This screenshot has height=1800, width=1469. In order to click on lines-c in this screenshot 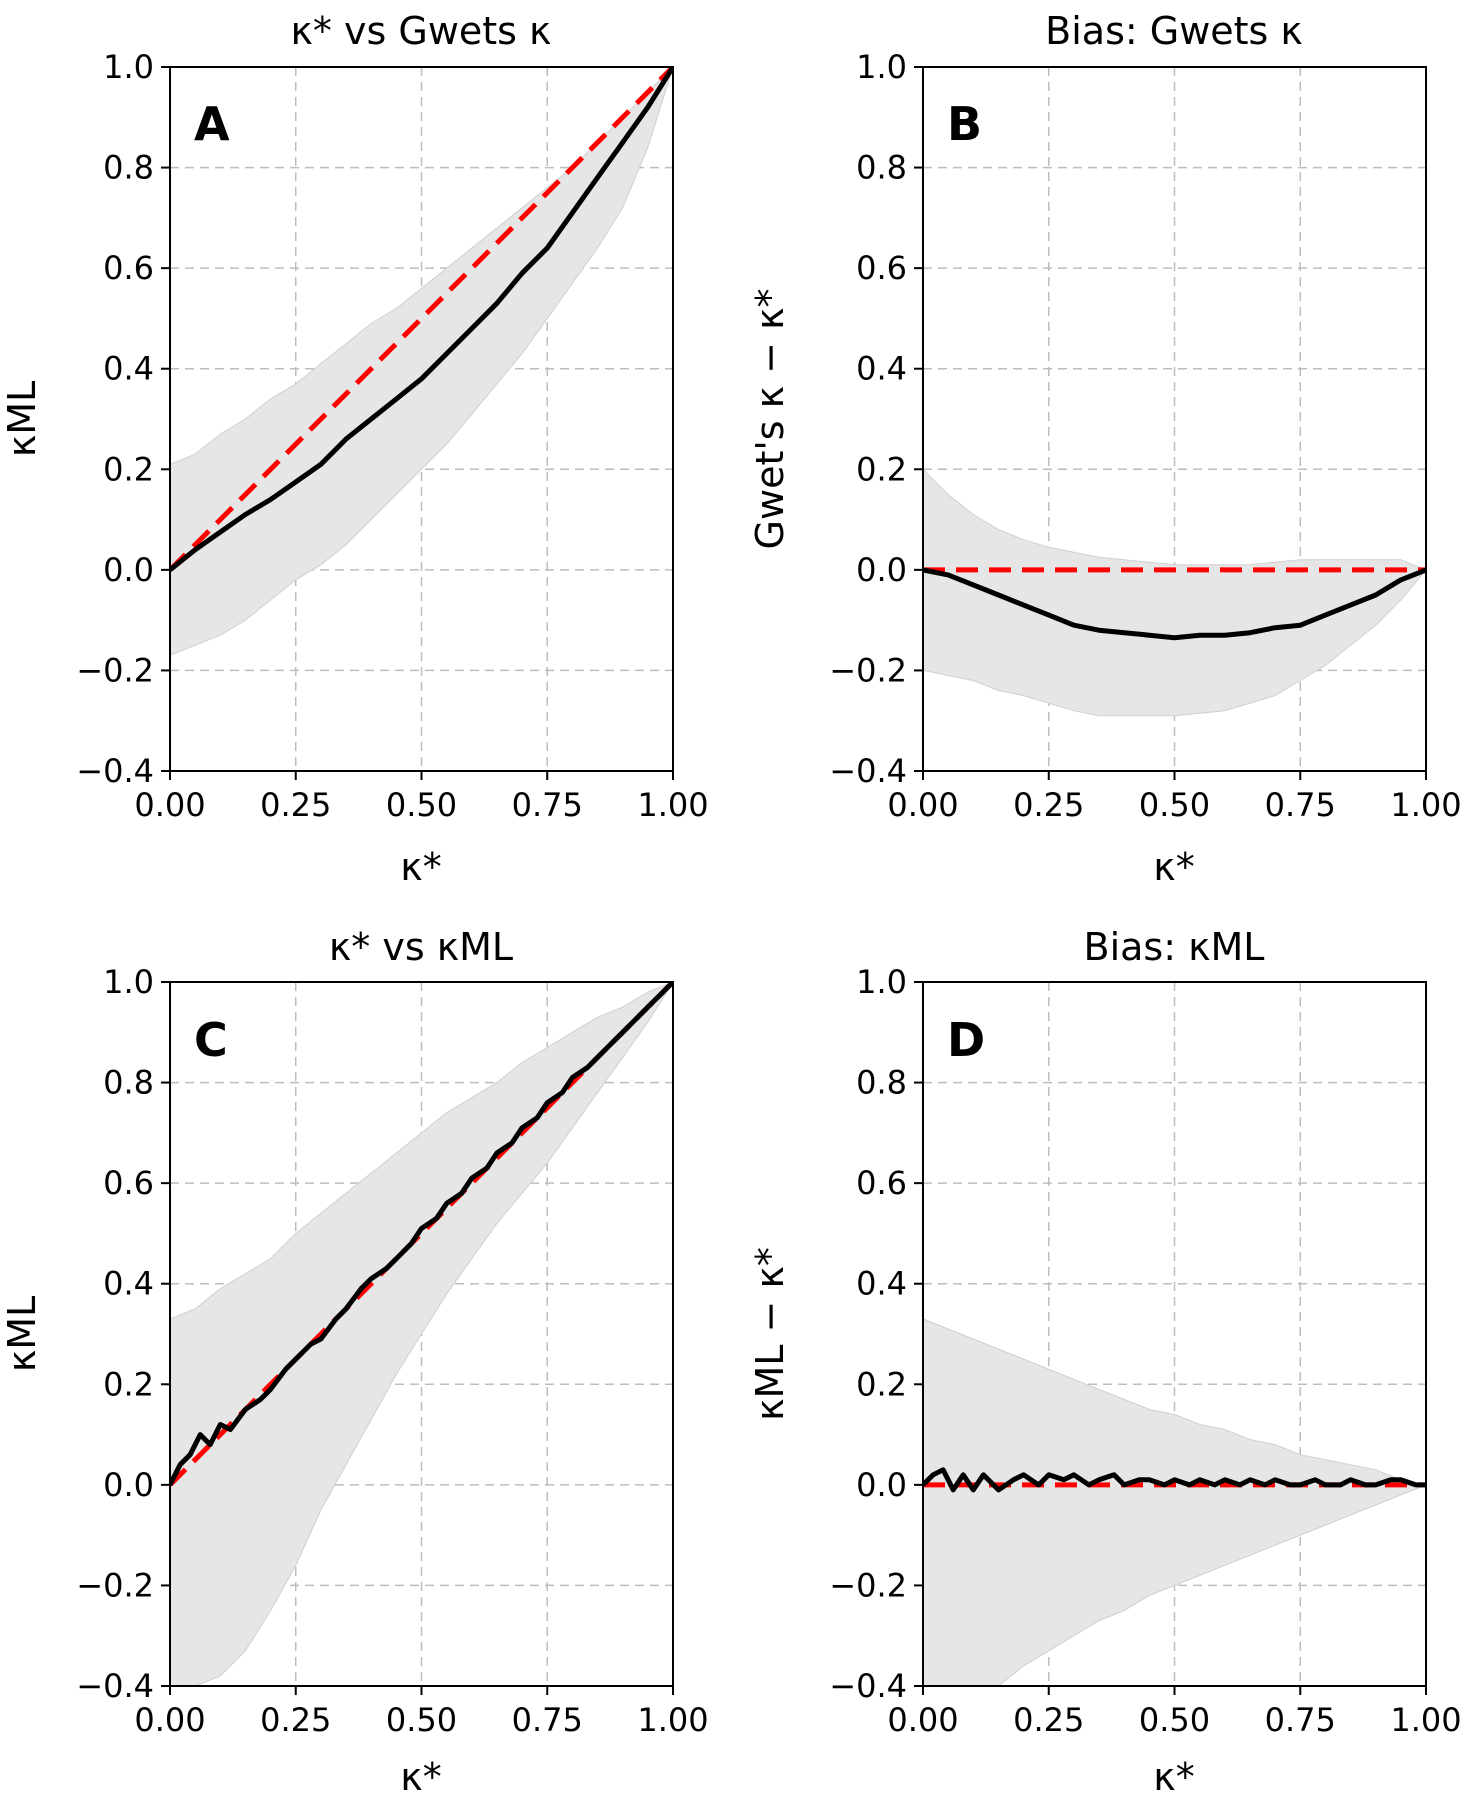, I will do `click(421, 1234)`.